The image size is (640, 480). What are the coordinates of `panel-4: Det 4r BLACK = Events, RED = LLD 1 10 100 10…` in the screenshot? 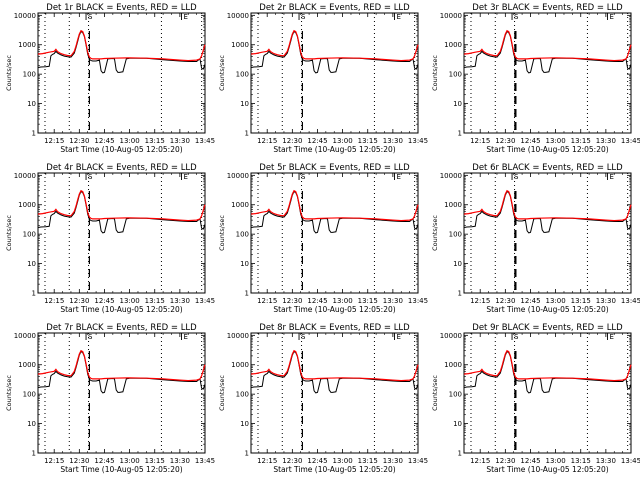 It's located at (110, 238).